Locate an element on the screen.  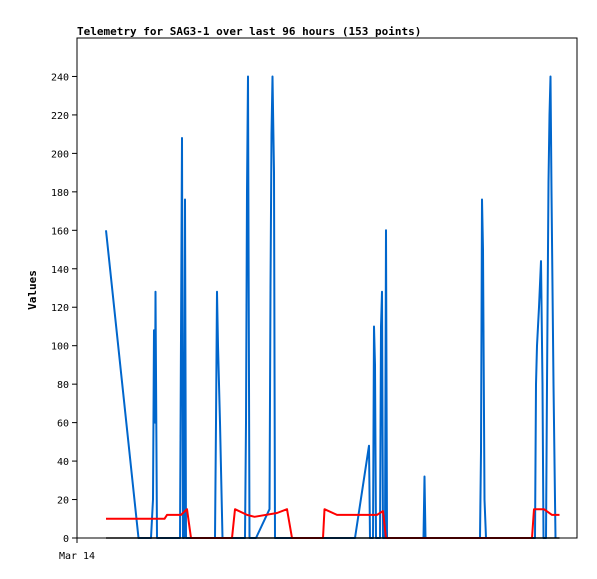
y-tick-label: 40 is located at coordinates (63, 462).